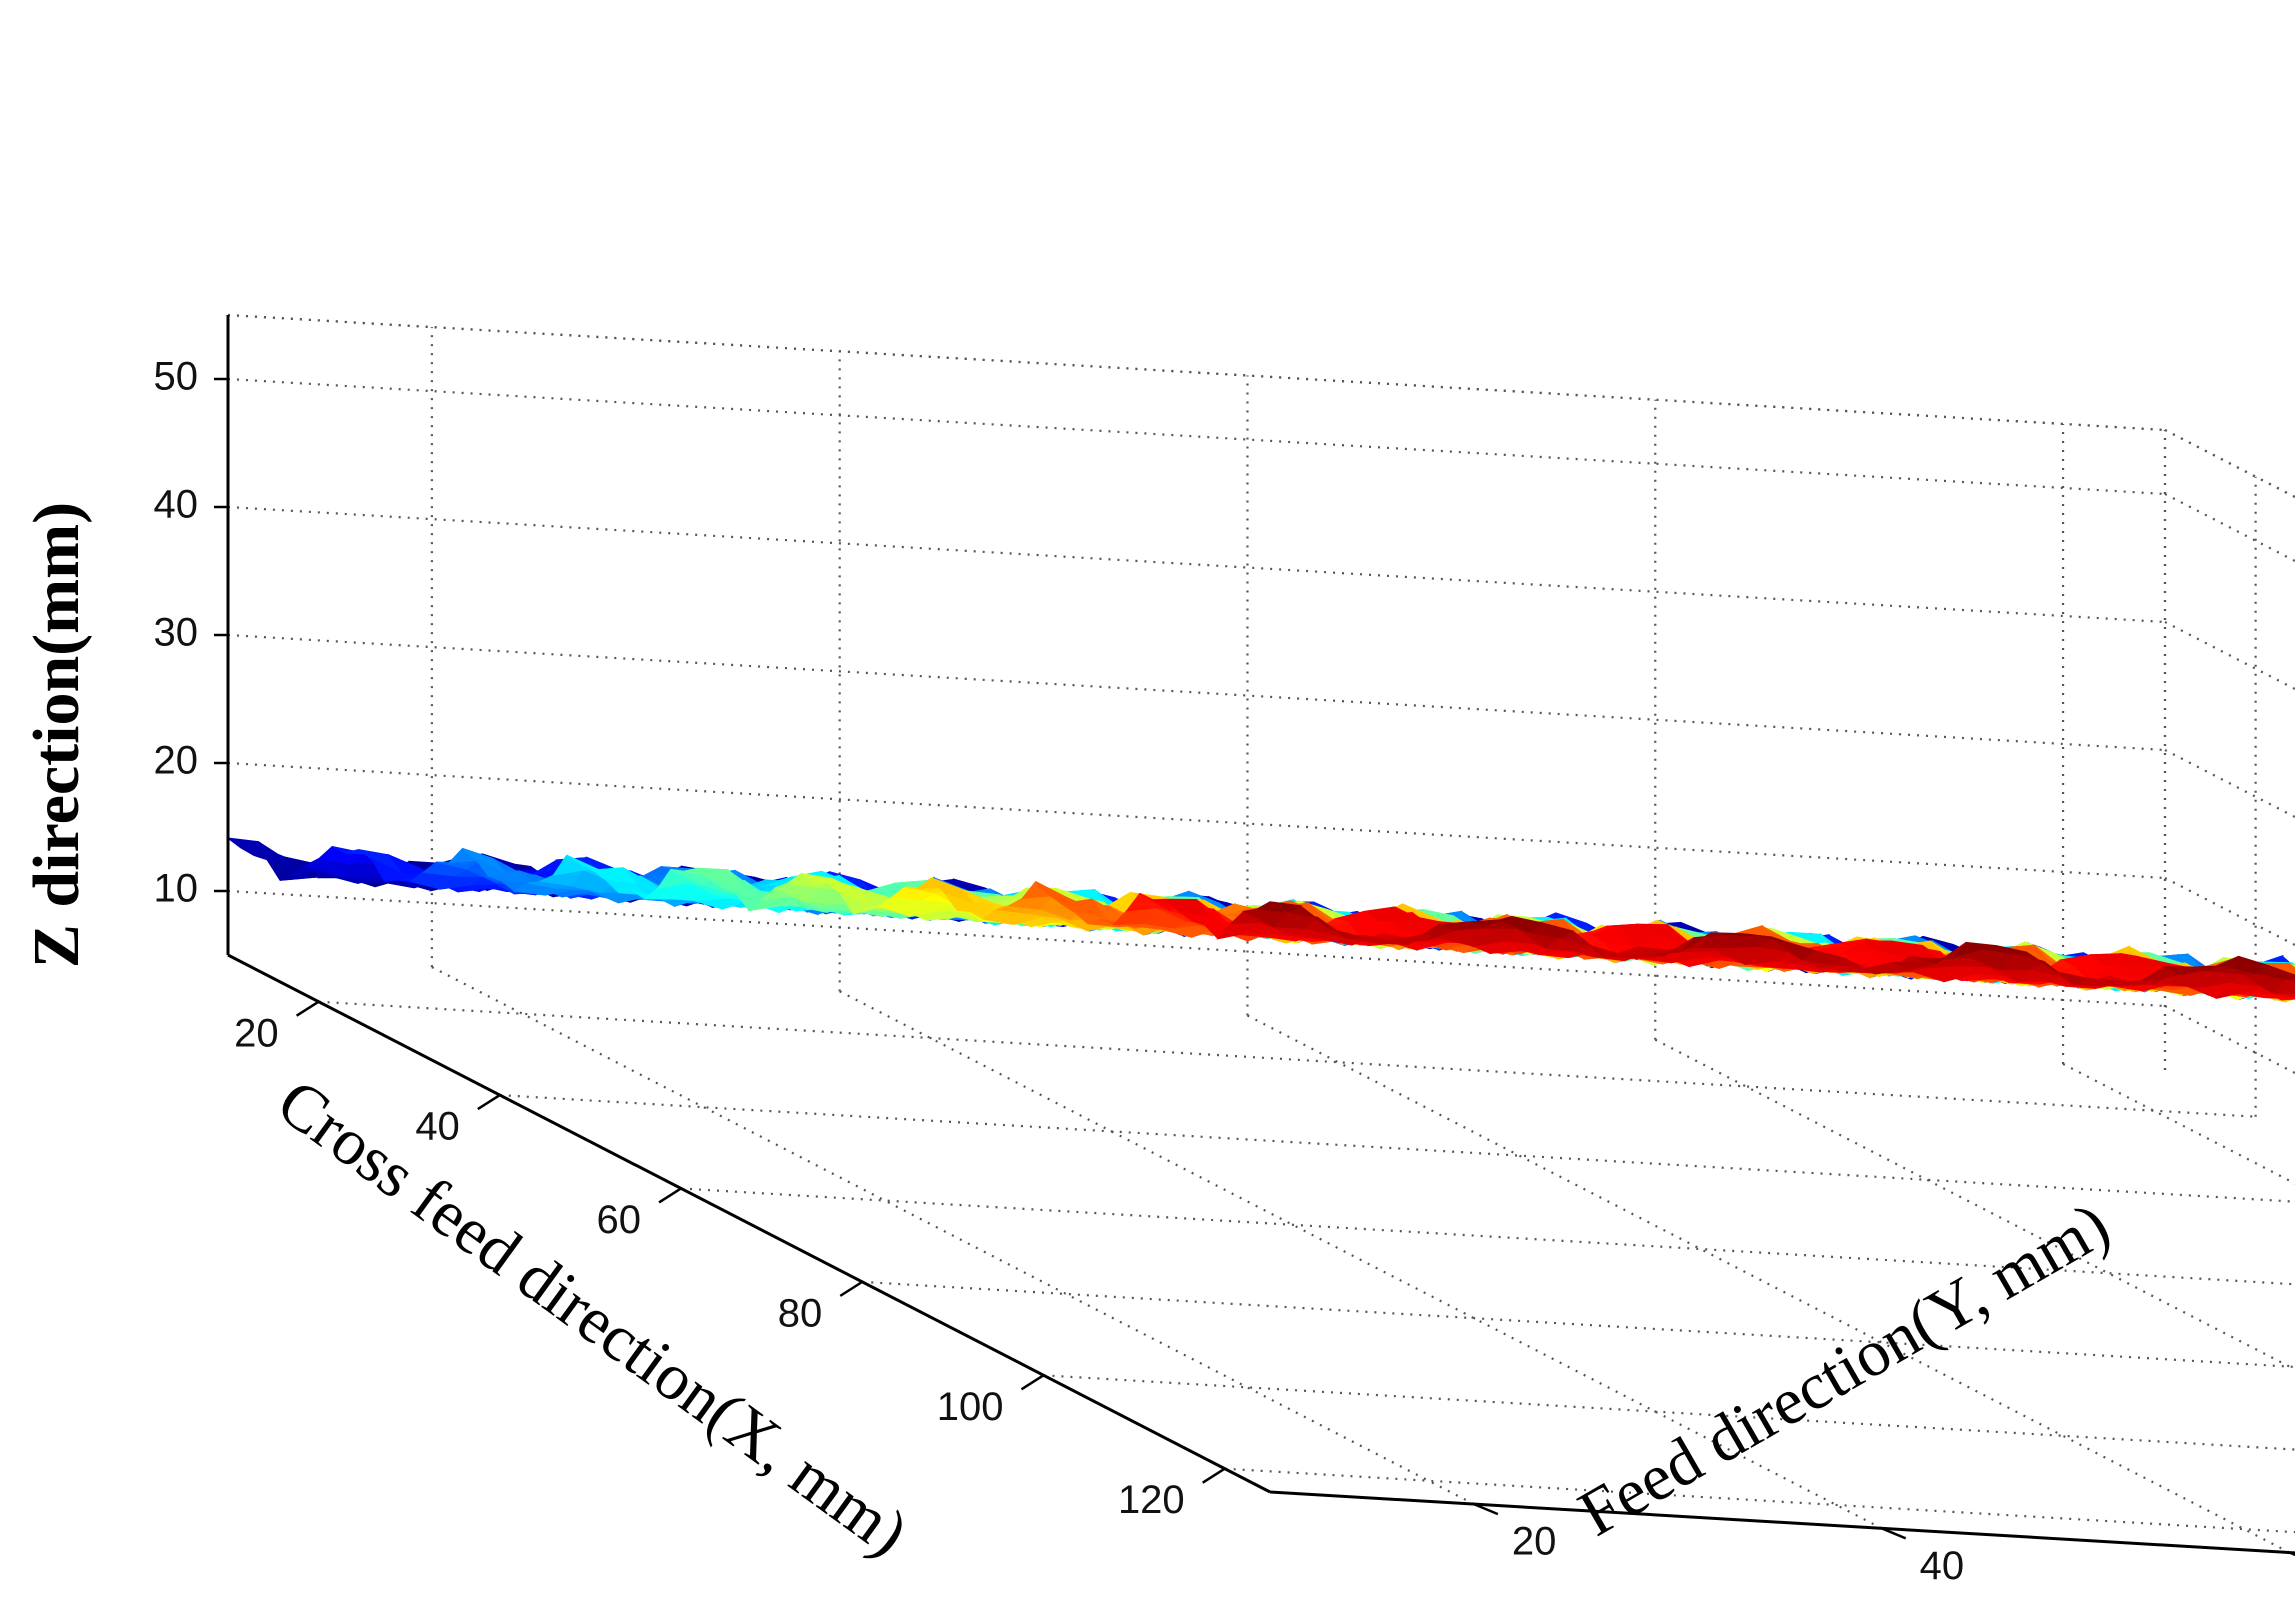  I want to click on surface-mesh, so click(1260, 920).